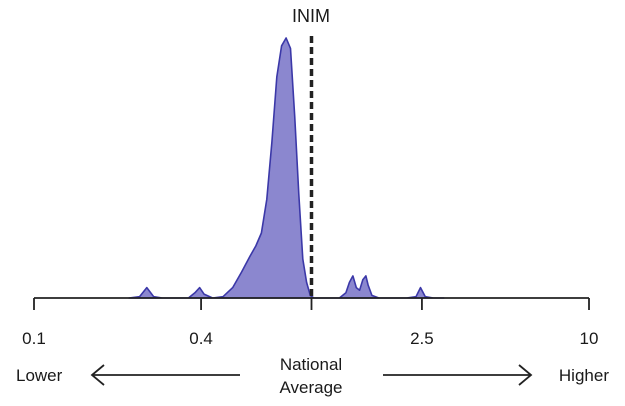  I want to click on x-tick-label: 0.4, so click(201, 338).